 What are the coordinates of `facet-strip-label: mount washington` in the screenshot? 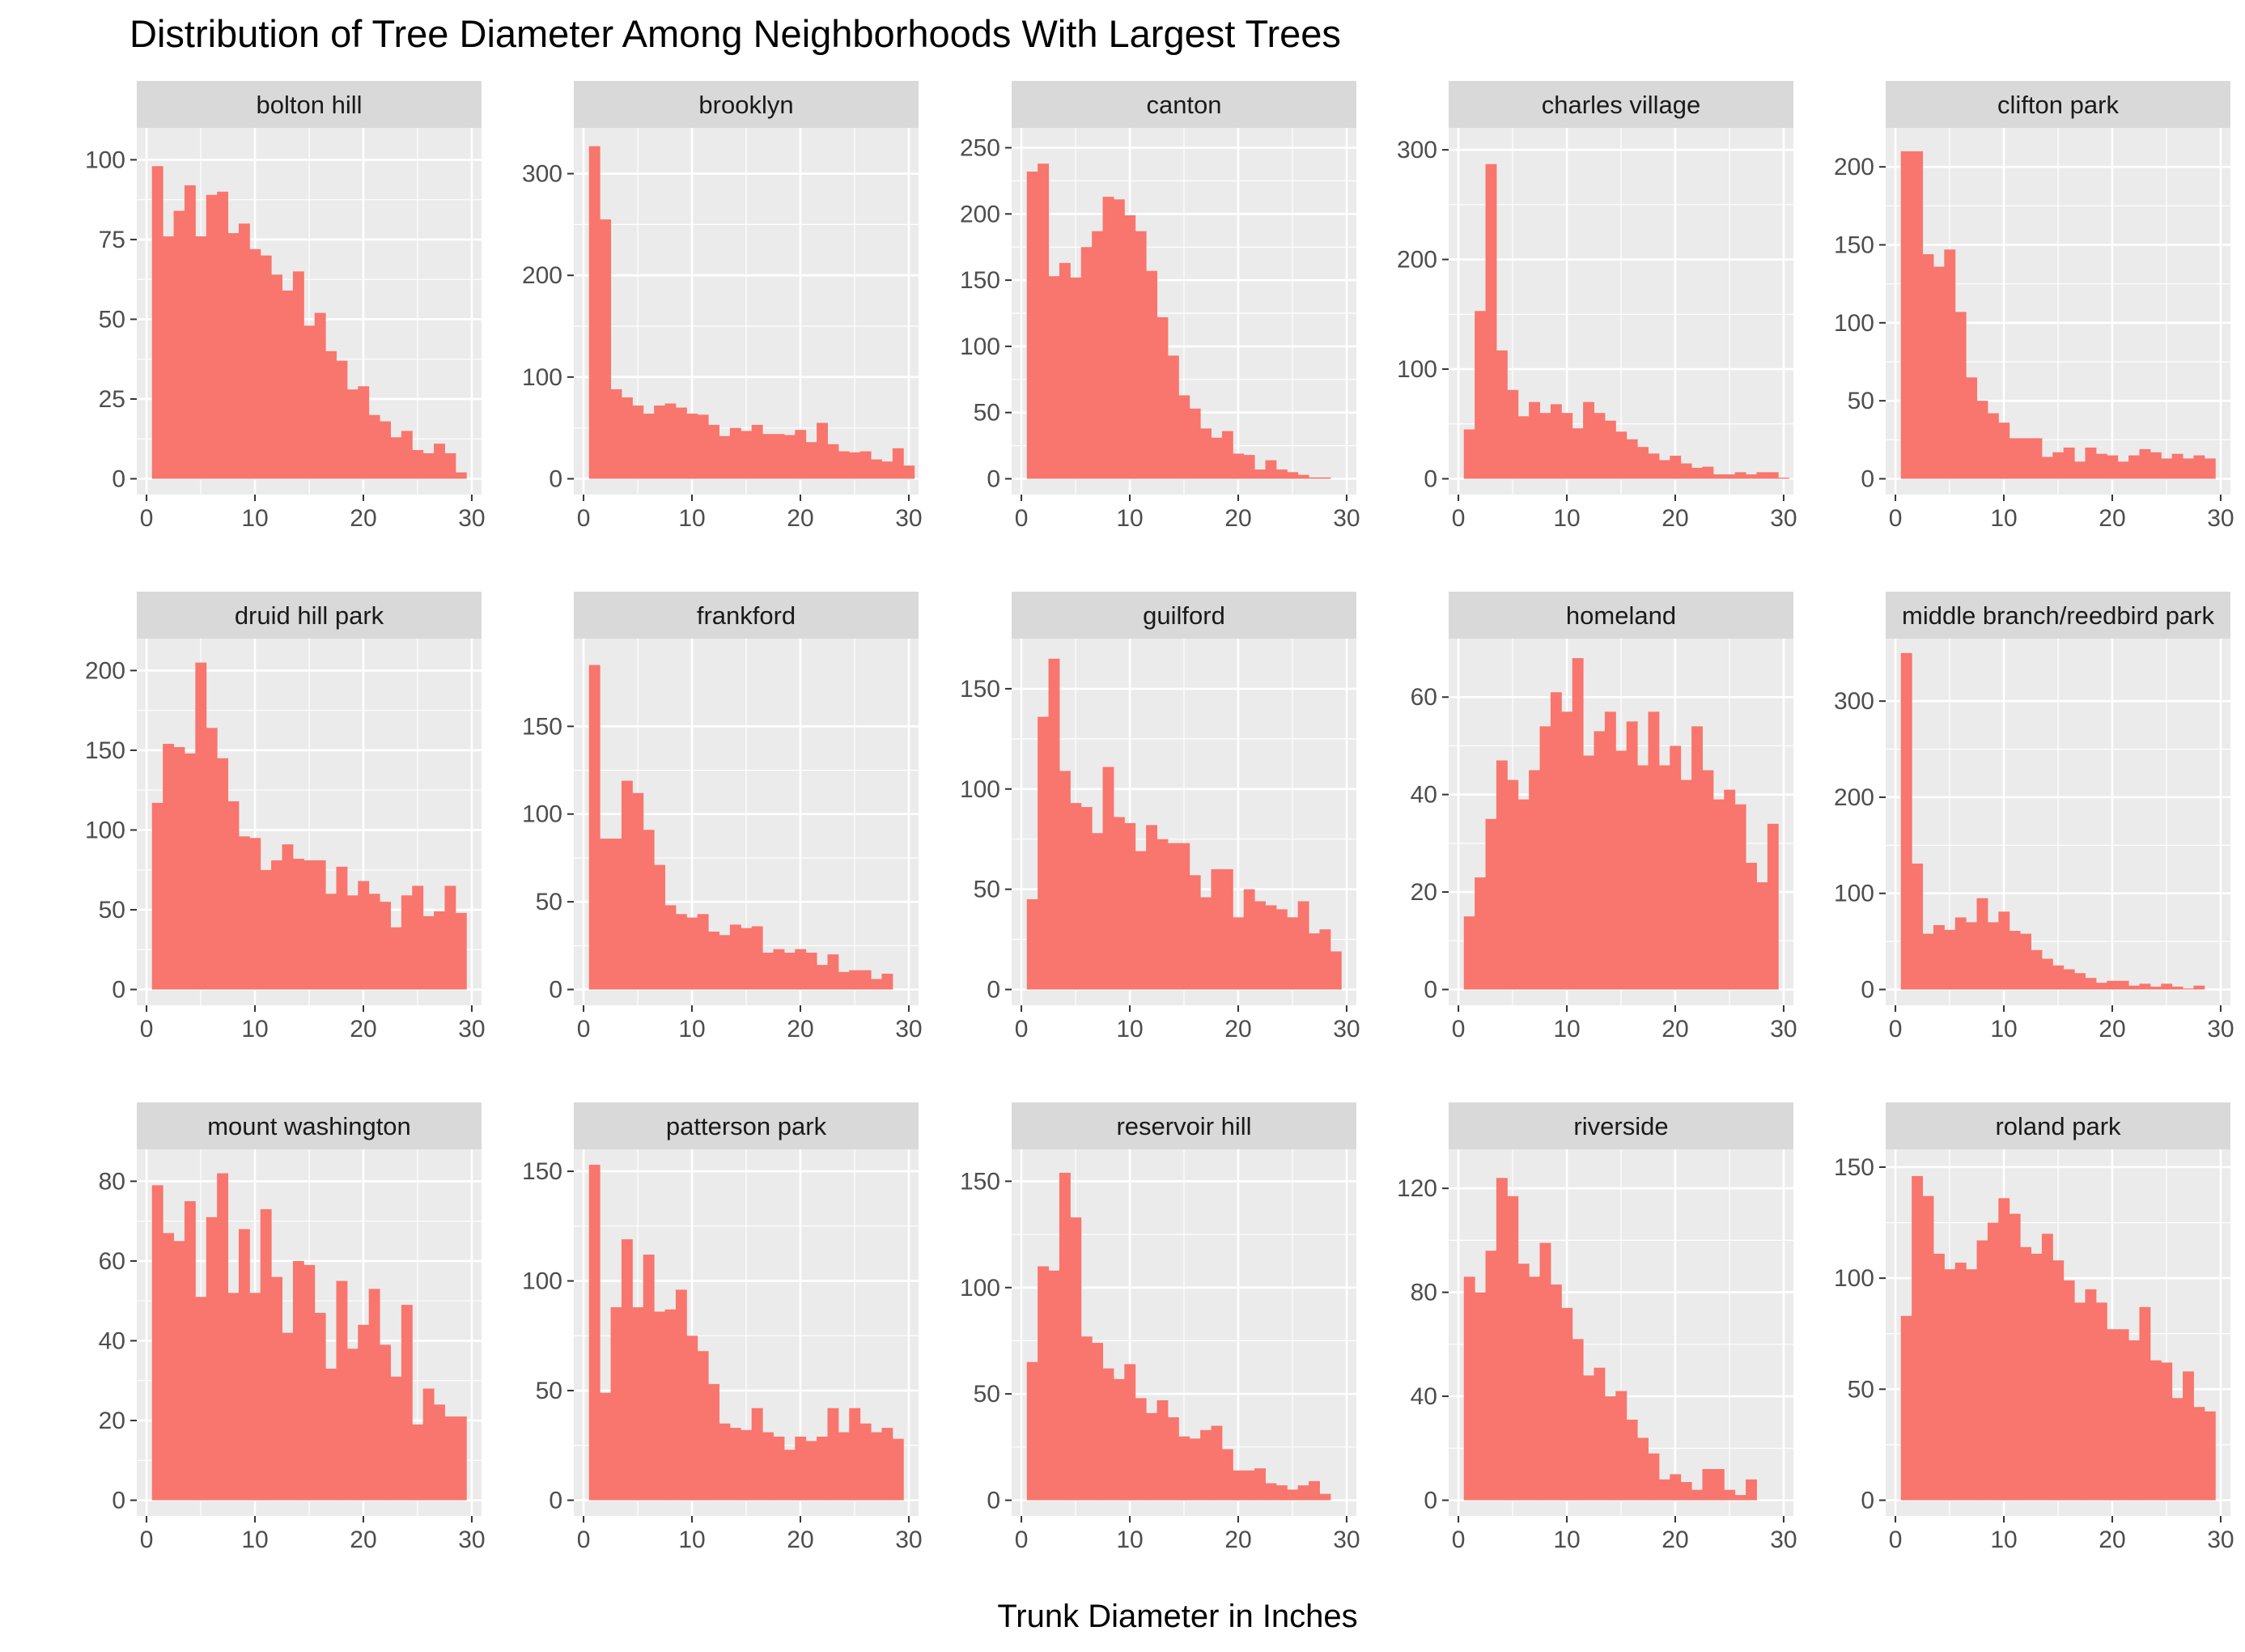 It's located at (309, 1126).